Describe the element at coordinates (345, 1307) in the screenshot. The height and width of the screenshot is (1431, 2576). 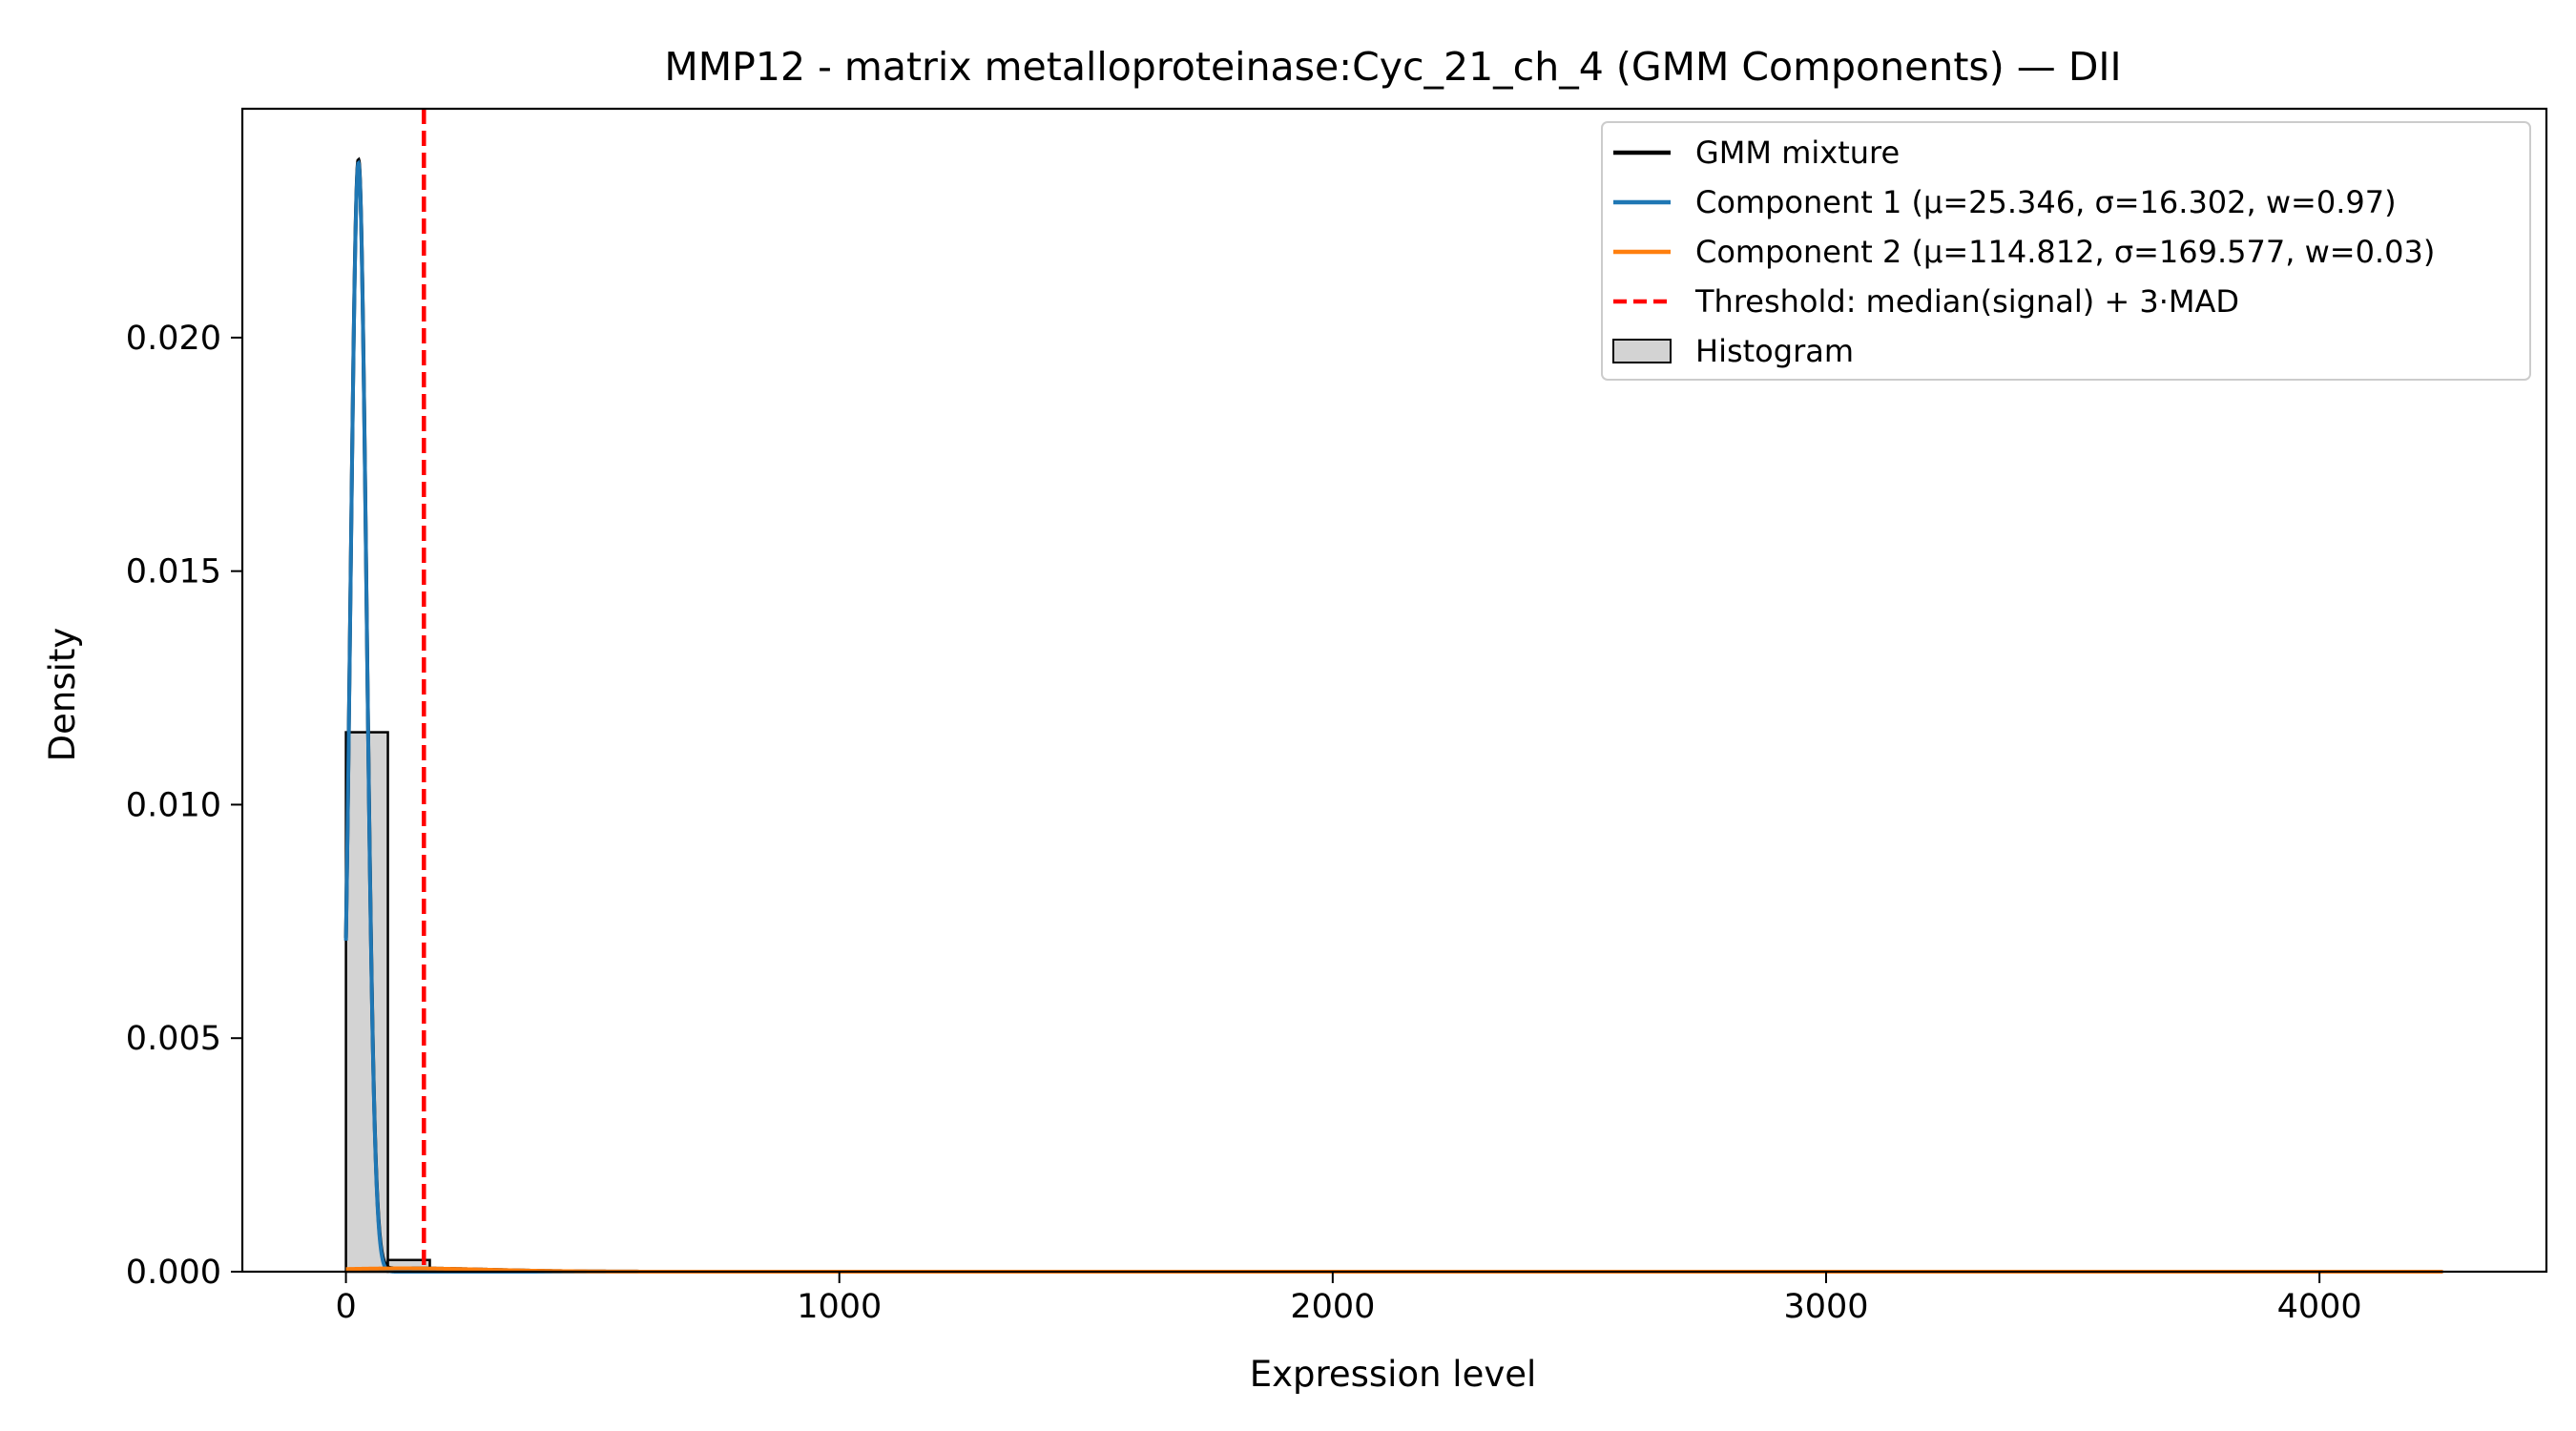
I see `x-tick-label: 0` at that location.